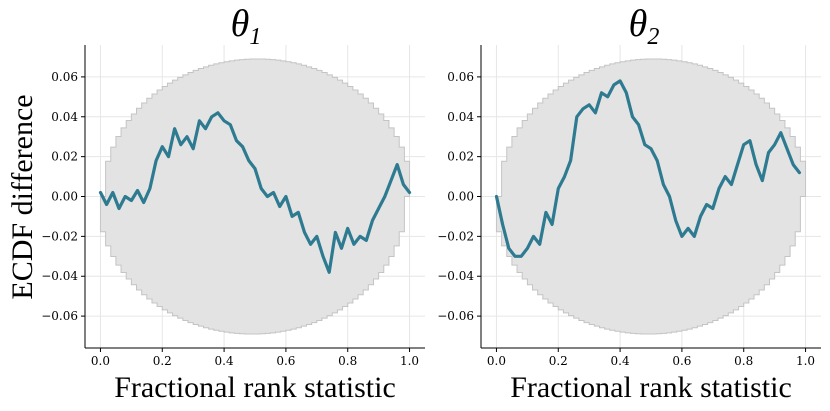 The image size is (830, 411). Describe the element at coordinates (644, 26) in the screenshot. I see `panel-title-theta2: θ2` at that location.